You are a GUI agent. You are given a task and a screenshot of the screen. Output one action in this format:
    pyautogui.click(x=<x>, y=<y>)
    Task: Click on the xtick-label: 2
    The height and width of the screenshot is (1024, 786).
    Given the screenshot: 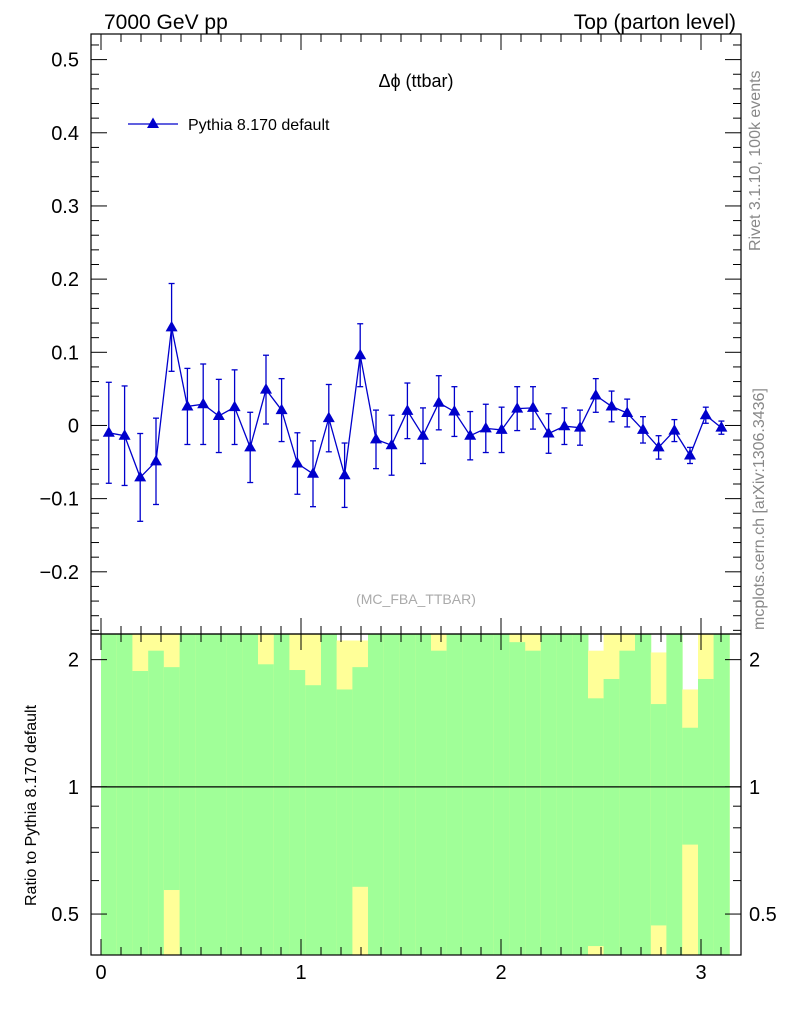 What is the action you would take?
    pyautogui.click(x=500, y=973)
    